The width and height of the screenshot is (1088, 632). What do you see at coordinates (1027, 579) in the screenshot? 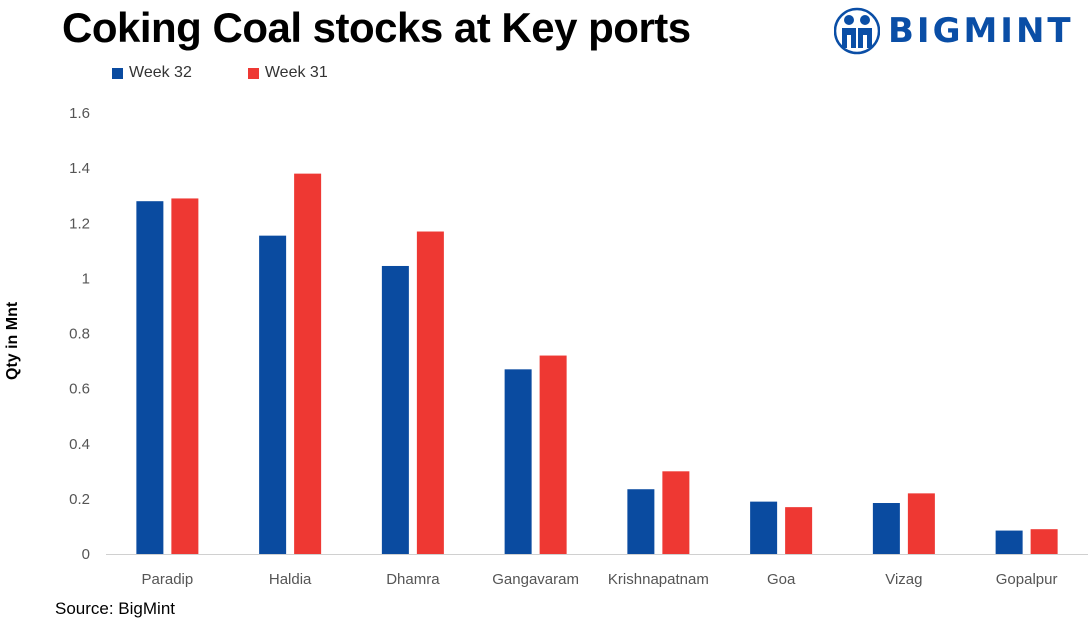
I see `x-tick-label: Gopalpur` at bounding box center [1027, 579].